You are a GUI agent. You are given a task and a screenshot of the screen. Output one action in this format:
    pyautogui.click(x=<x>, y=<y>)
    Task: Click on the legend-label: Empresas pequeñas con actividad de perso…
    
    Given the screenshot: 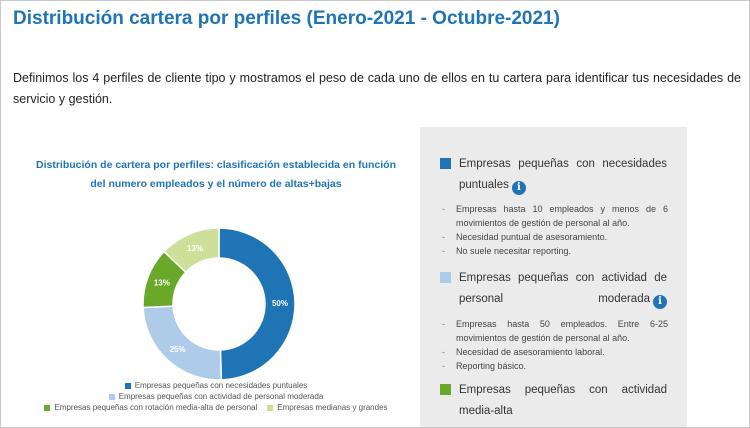 What is the action you would take?
    pyautogui.click(x=221, y=396)
    